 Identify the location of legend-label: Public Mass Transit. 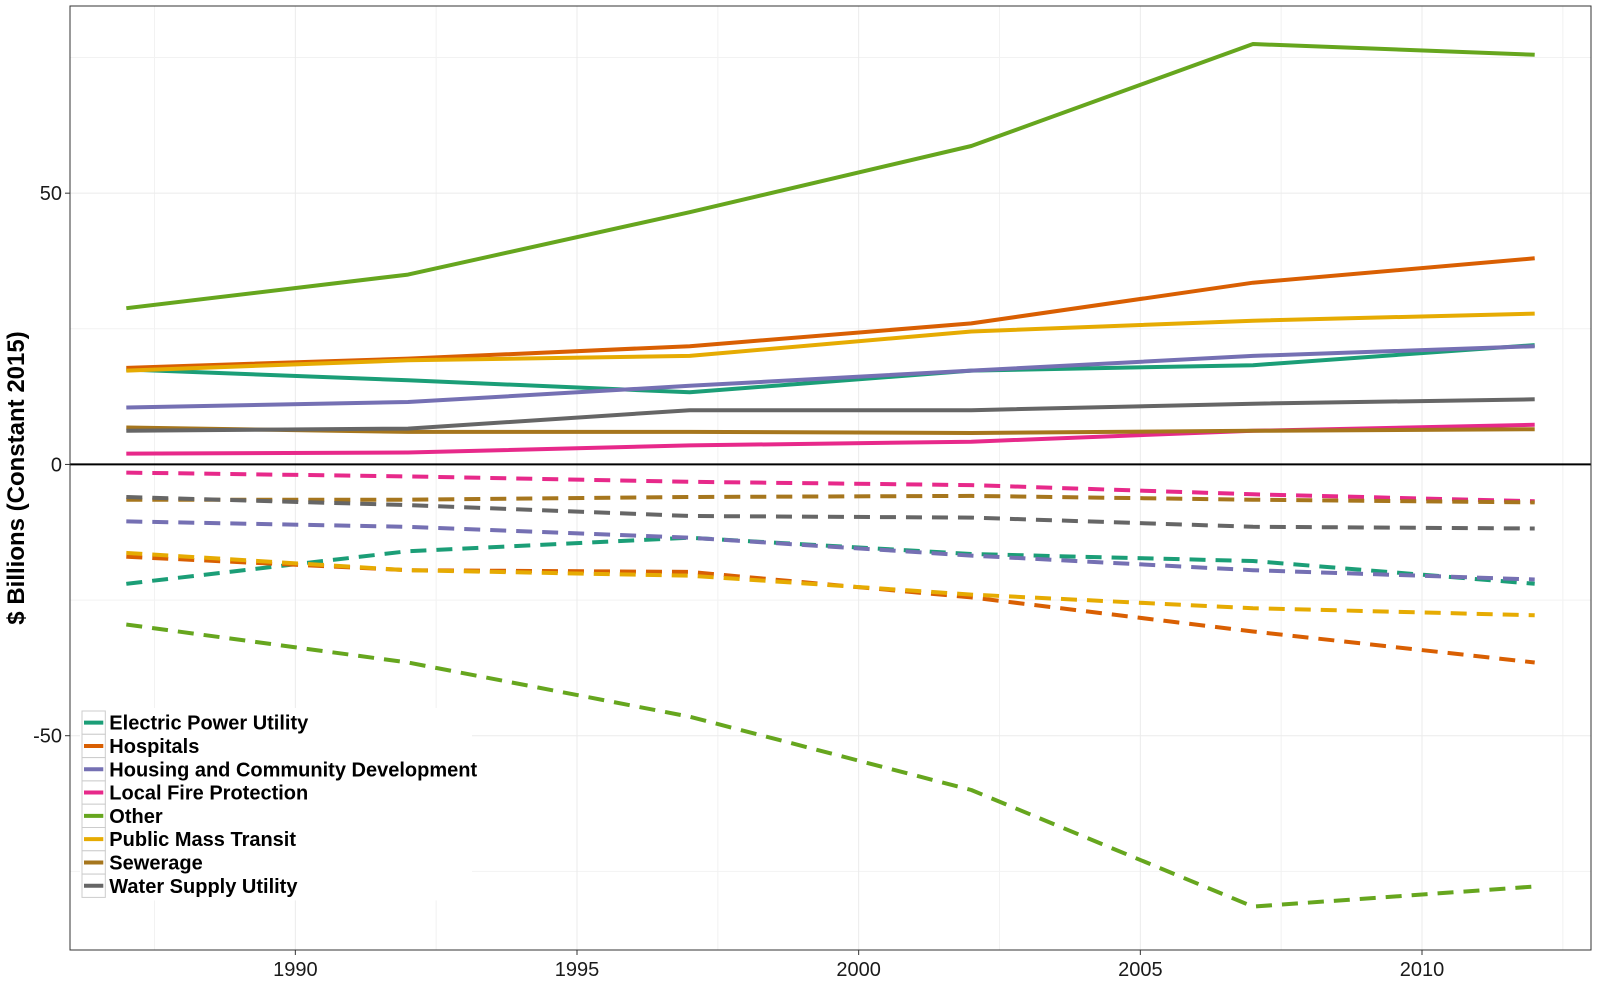
(202, 840).